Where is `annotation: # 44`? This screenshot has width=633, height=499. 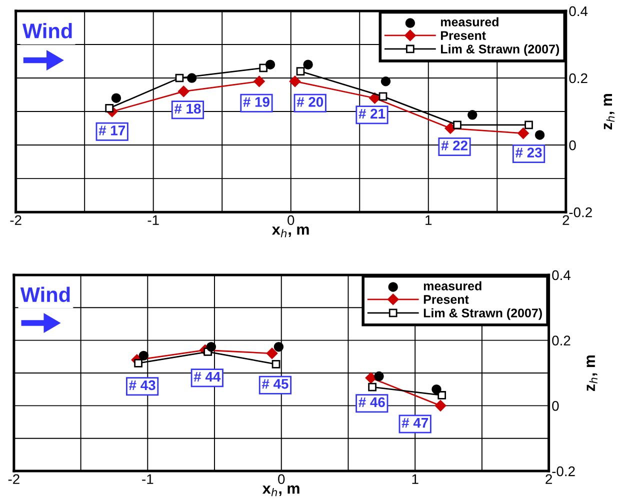 annotation: # 44 is located at coordinates (207, 377).